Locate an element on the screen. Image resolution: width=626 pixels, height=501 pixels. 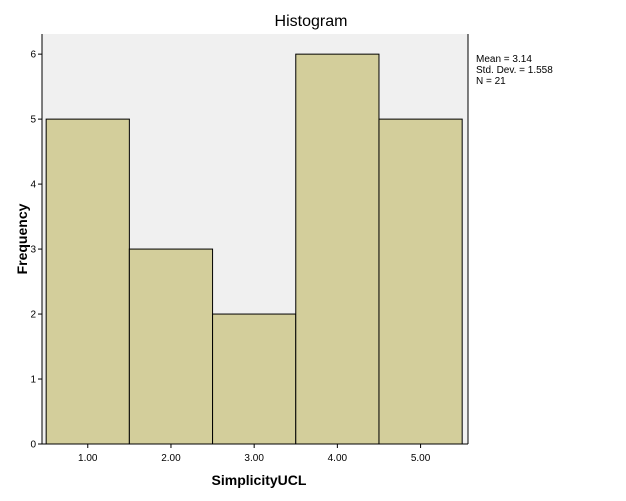
x-tick-label: 5.00 is located at coordinates (421, 458).